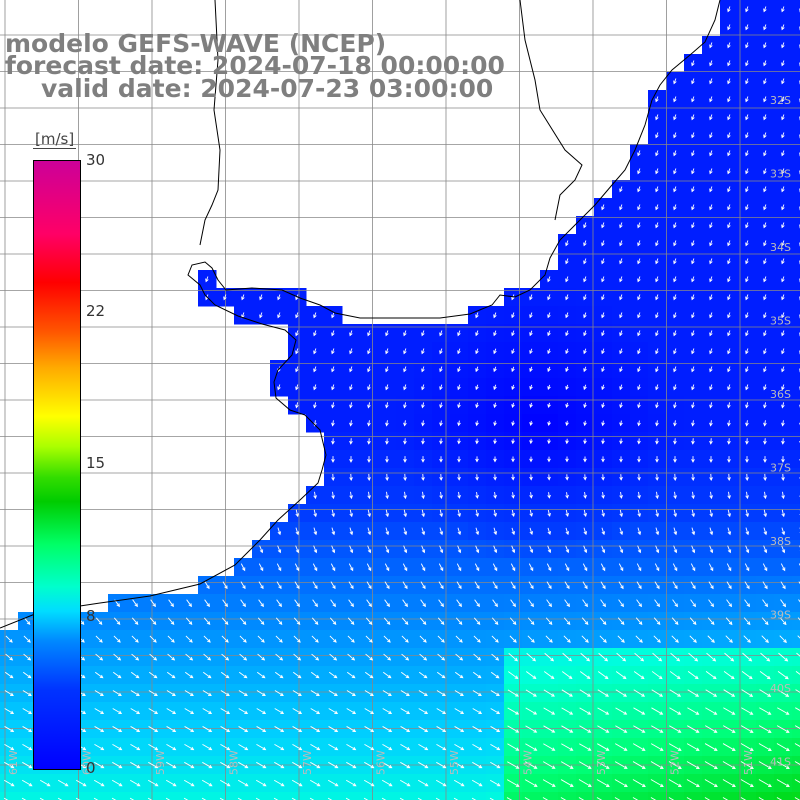 This screenshot has height=800, width=800. What do you see at coordinates (55, 139) in the screenshot?
I see `colorbar-unit: [m/s]` at bounding box center [55, 139].